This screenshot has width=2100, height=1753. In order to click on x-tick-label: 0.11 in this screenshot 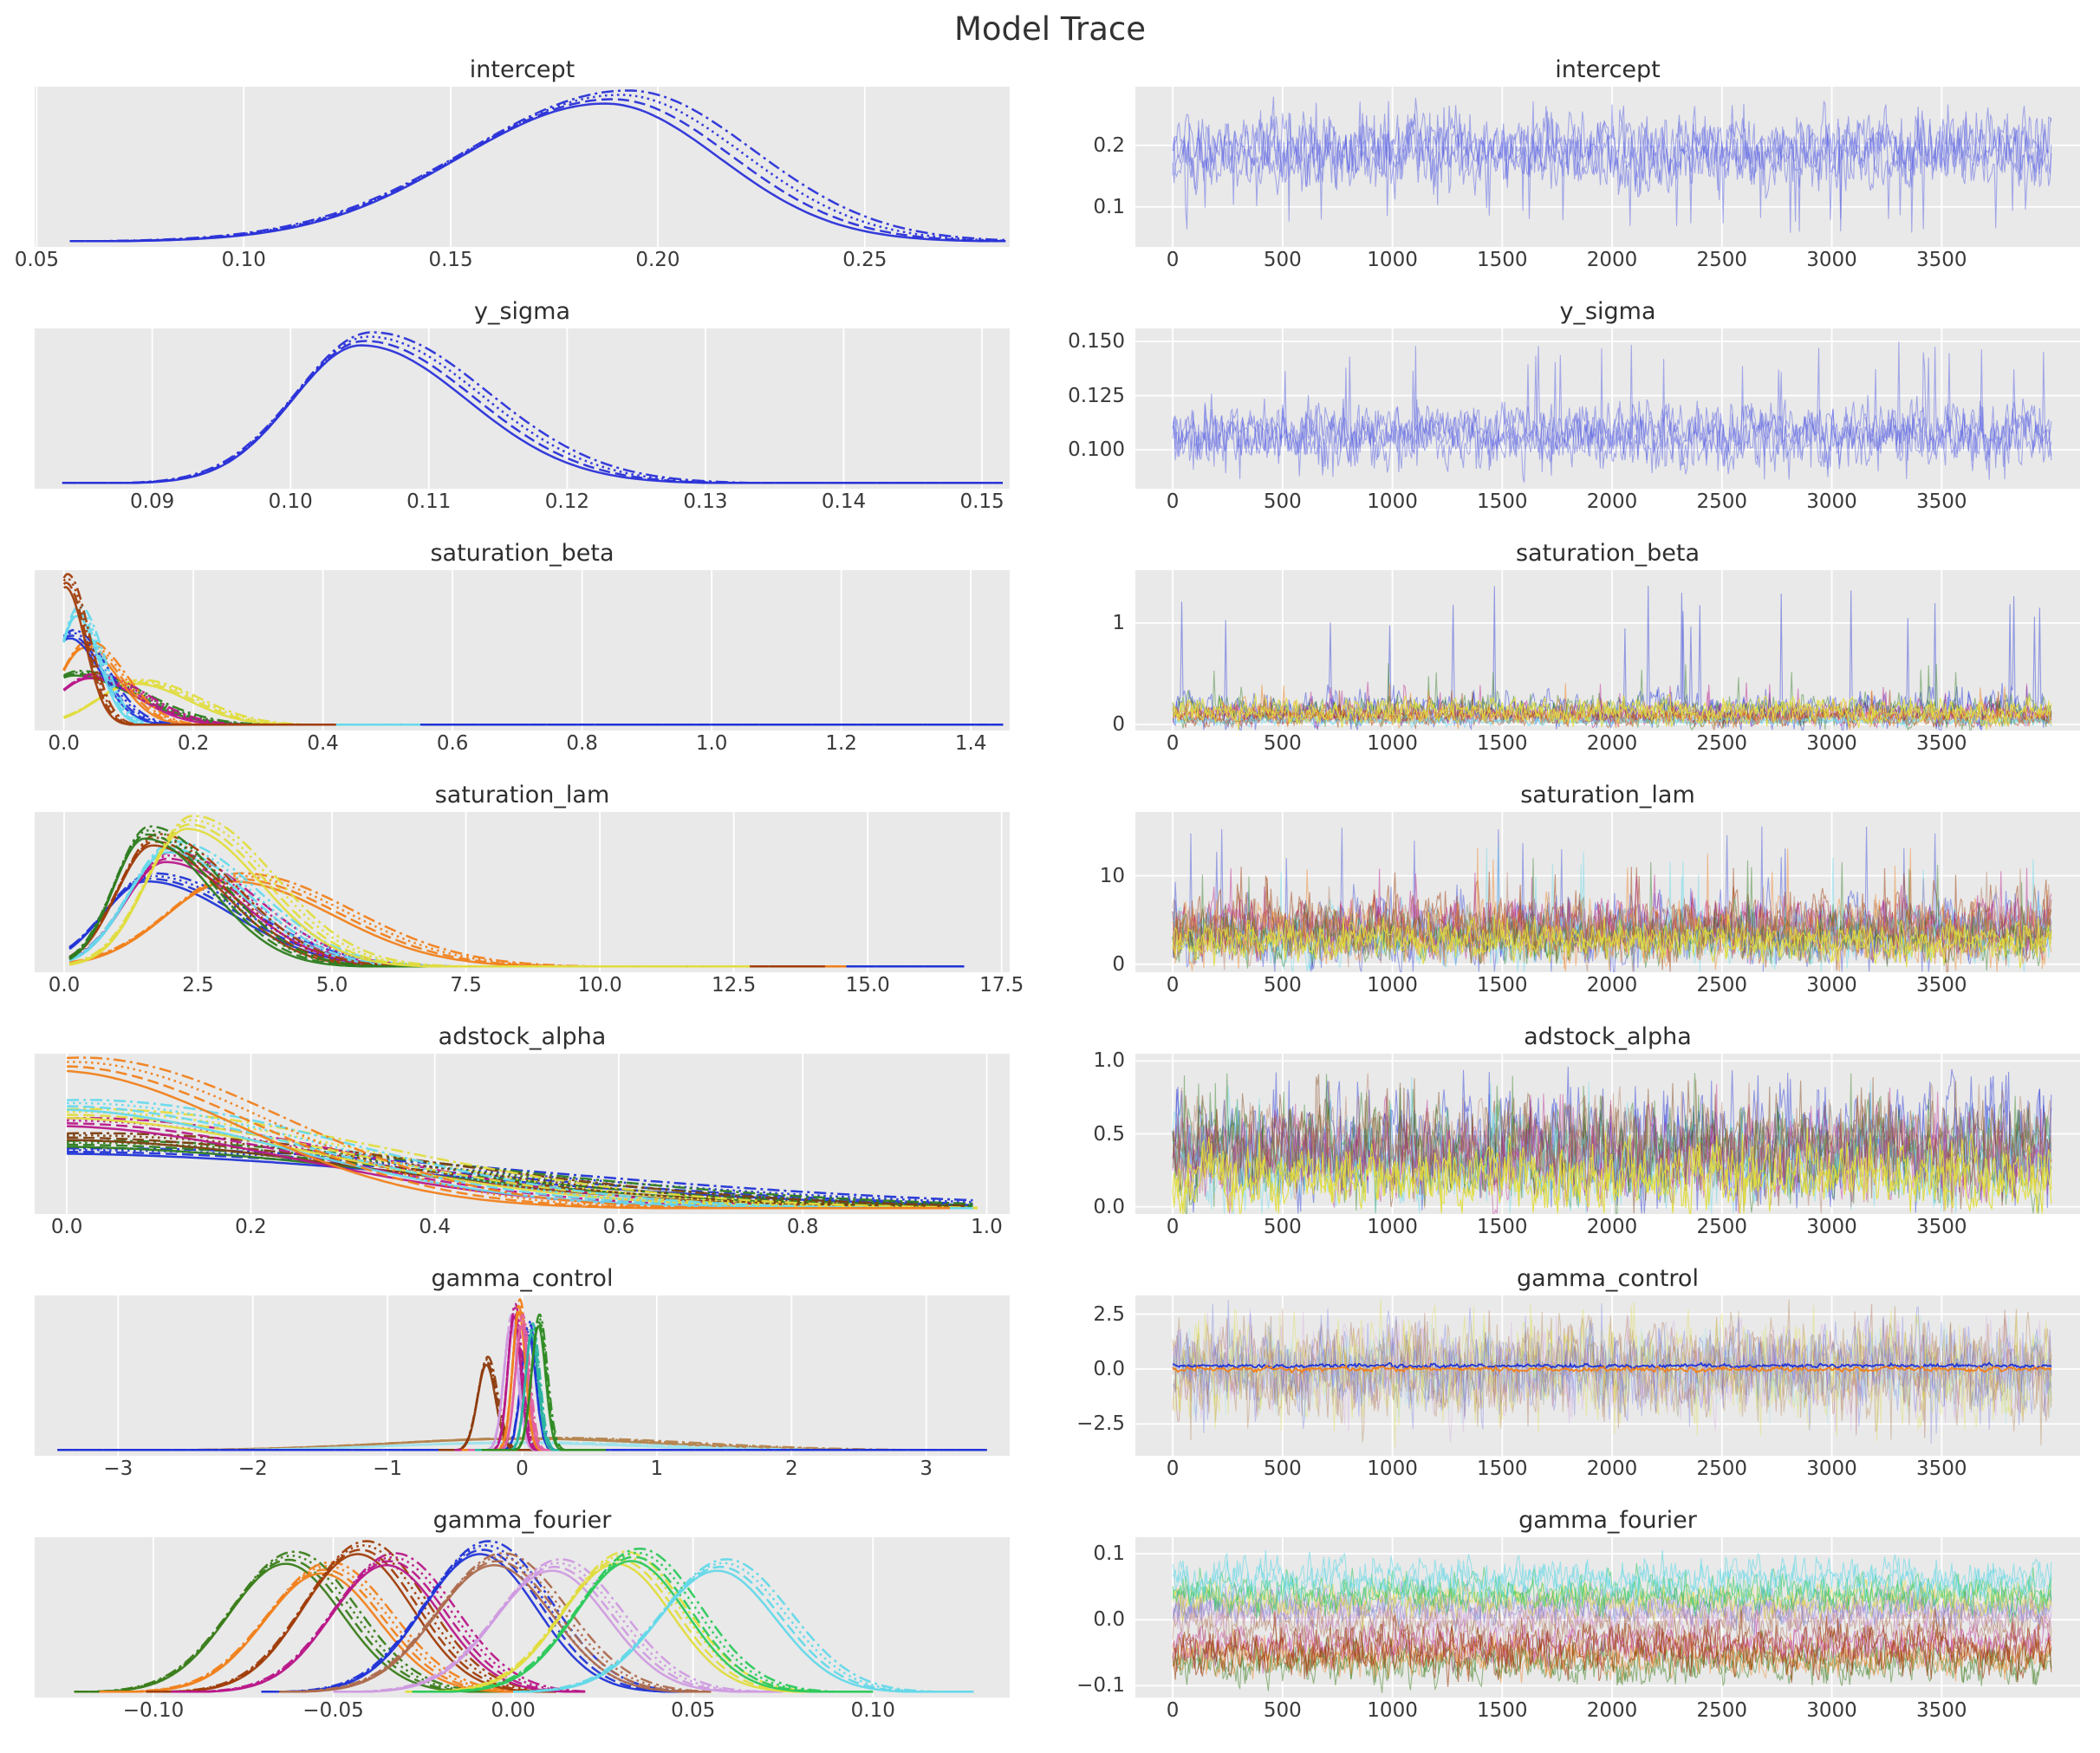, I will do `click(429, 502)`.